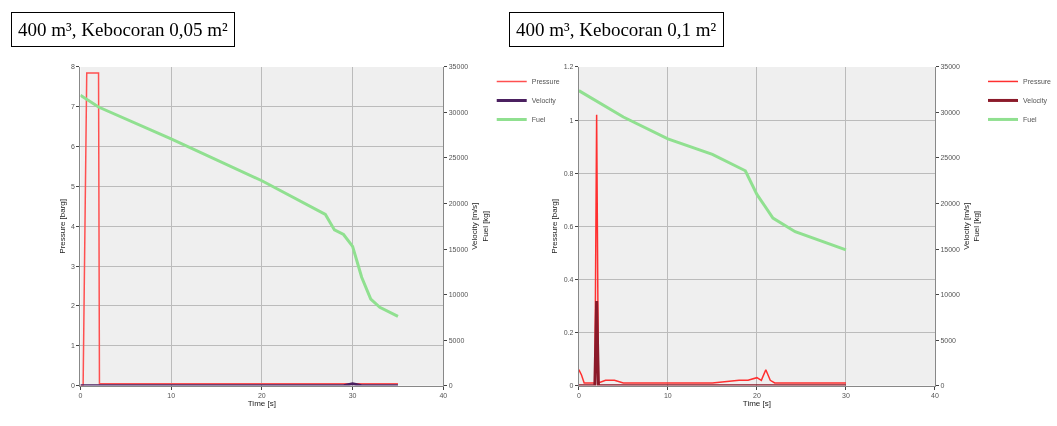 The image size is (1057, 426). What do you see at coordinates (616, 29) in the screenshot?
I see `chart-title: 400 m³, Kebocoran 0,1 m²` at bounding box center [616, 29].